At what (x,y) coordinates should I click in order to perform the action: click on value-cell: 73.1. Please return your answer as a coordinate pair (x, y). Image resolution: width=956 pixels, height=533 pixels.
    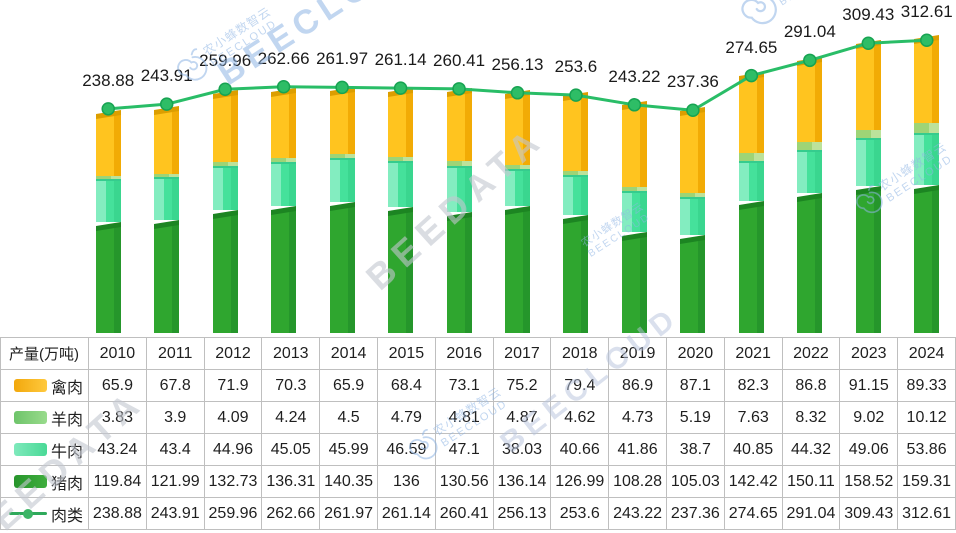
    Looking at the image, I should click on (464, 385).